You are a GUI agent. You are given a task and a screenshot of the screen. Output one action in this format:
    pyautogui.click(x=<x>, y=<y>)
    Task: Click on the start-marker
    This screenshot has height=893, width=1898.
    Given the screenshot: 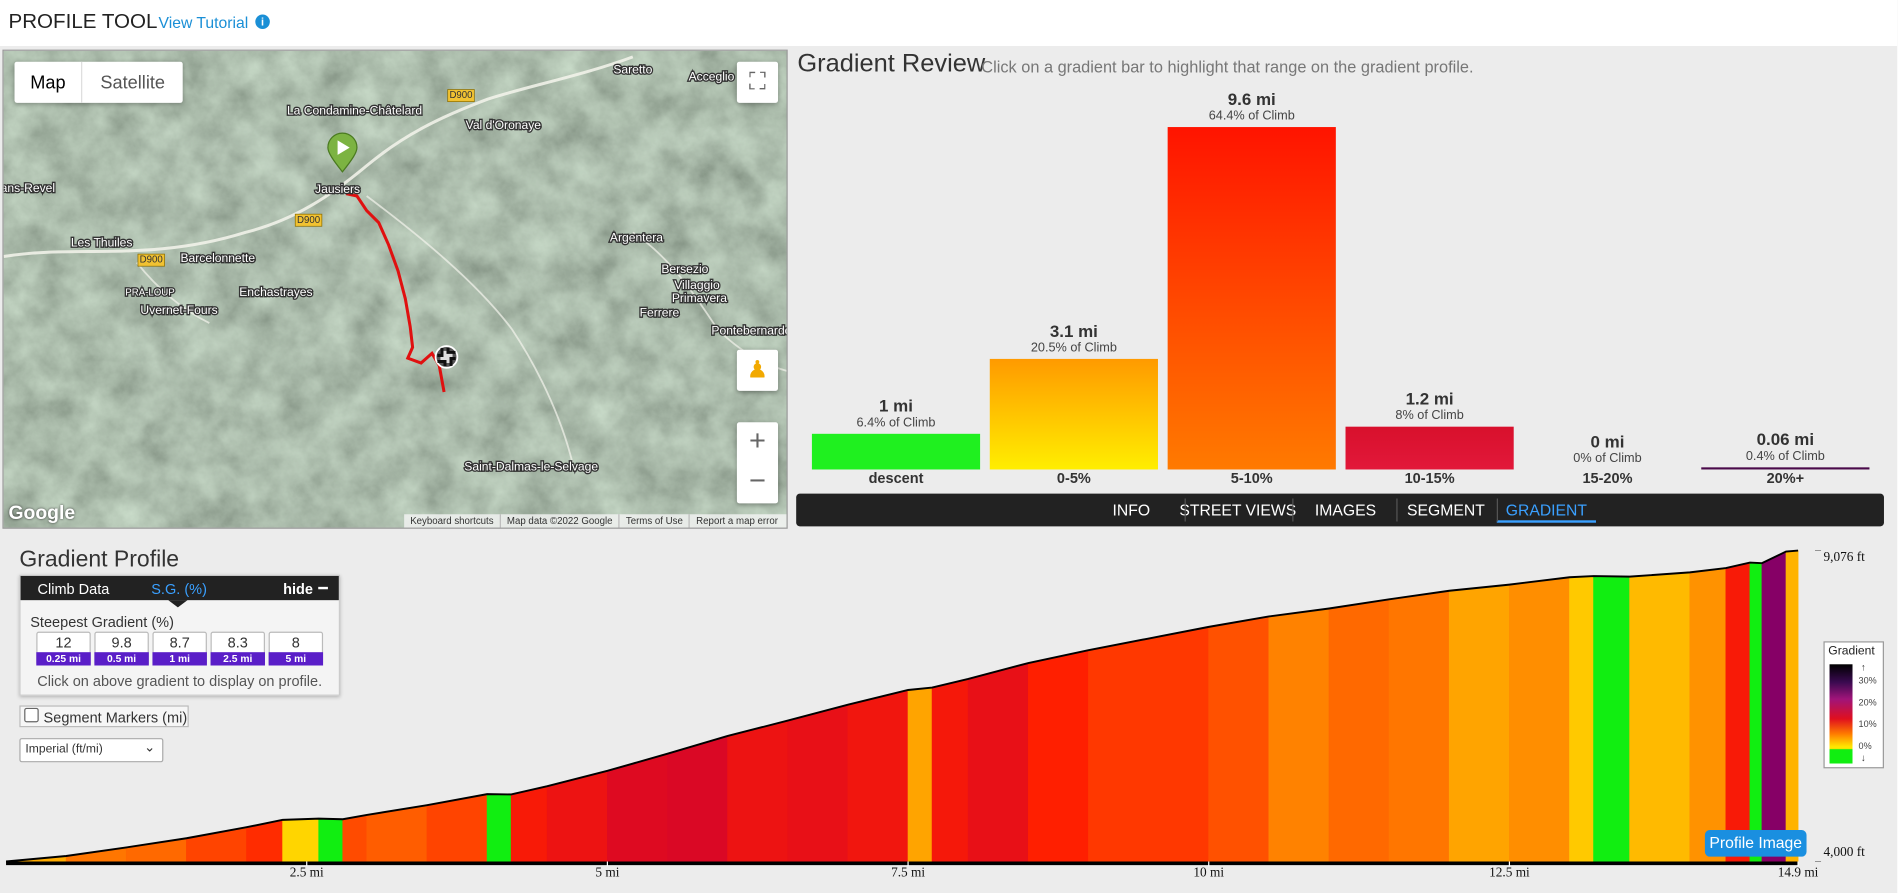 What is the action you would take?
    pyautogui.click(x=342, y=152)
    